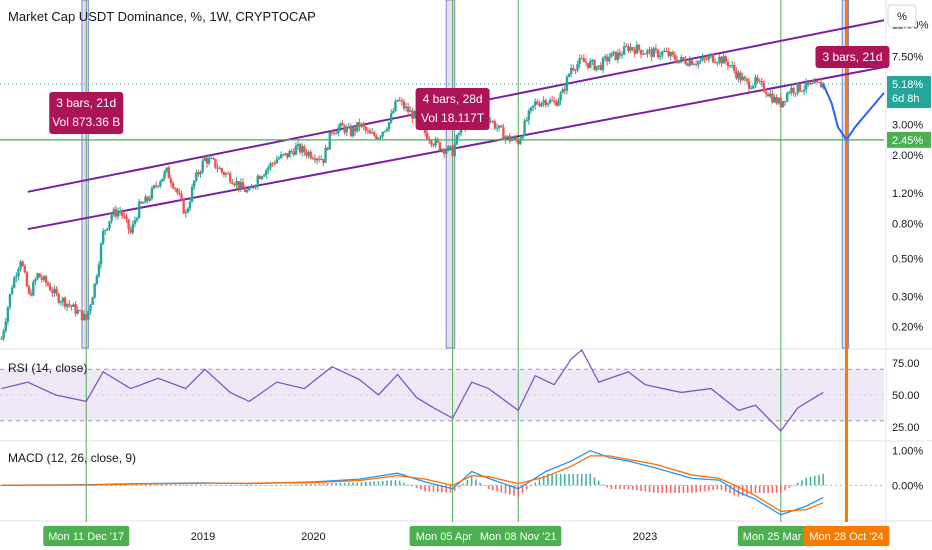 This screenshot has height=550, width=932. I want to click on rsi-tick-label: 75.00, so click(906, 364).